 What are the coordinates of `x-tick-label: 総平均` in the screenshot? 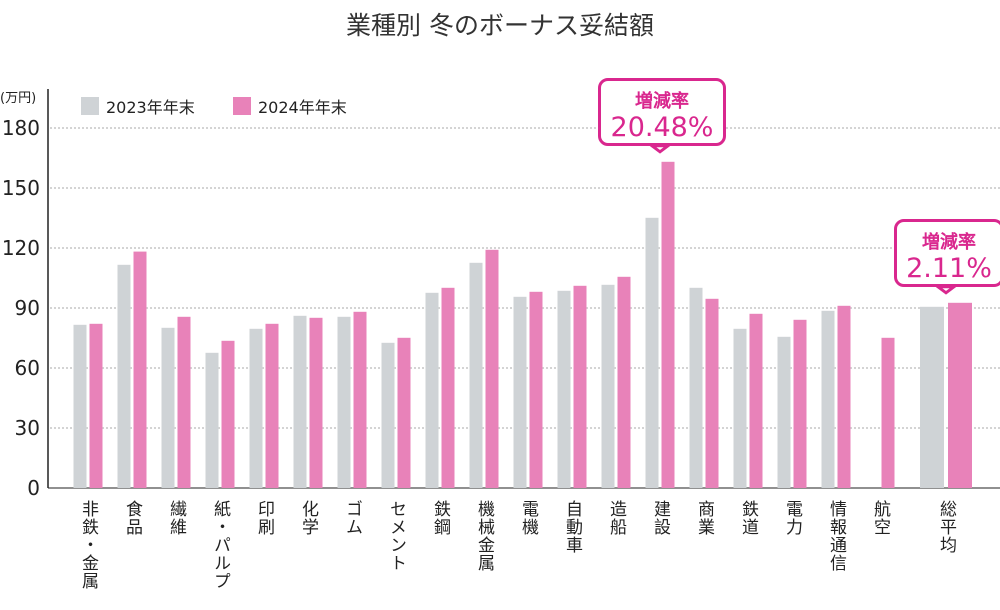 It's located at (946, 527).